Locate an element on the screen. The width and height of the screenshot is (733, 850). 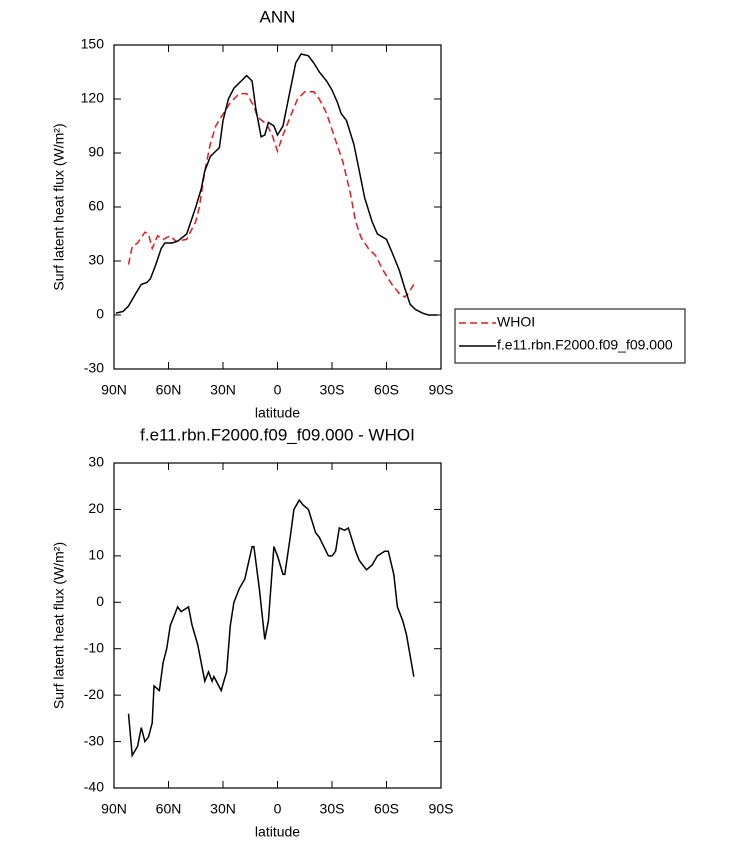
y-tick-label: -40 is located at coordinates (94, 787).